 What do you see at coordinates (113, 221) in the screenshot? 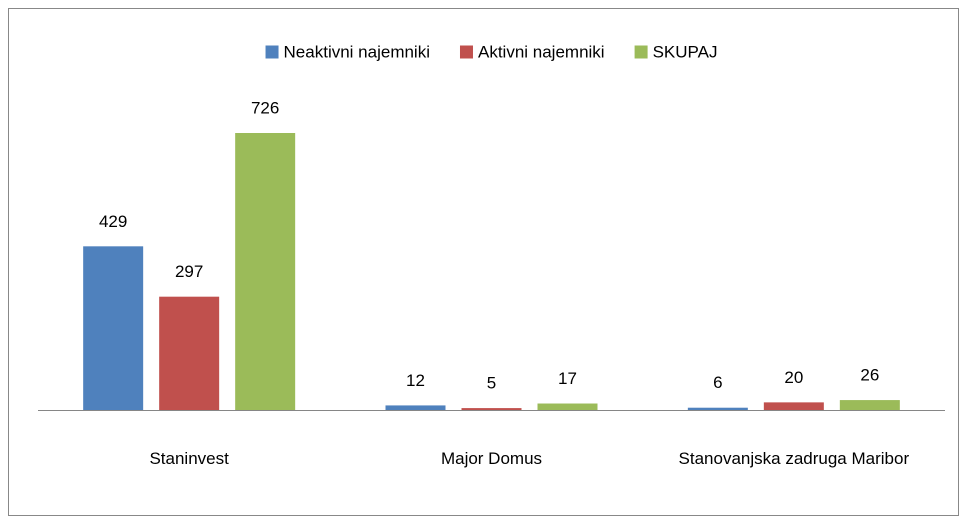
I see `data-label: 429` at bounding box center [113, 221].